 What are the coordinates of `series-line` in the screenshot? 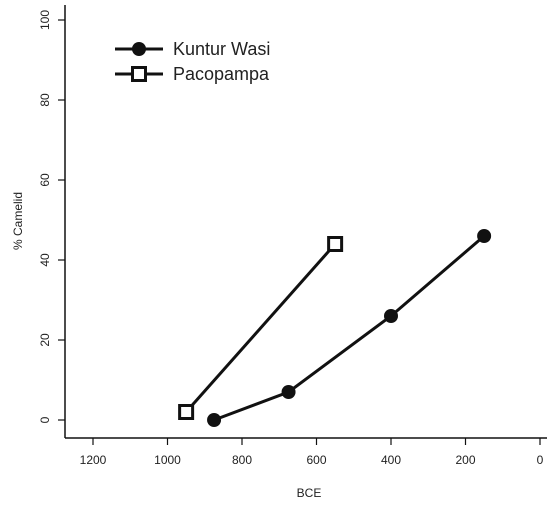 It's located at (261, 328).